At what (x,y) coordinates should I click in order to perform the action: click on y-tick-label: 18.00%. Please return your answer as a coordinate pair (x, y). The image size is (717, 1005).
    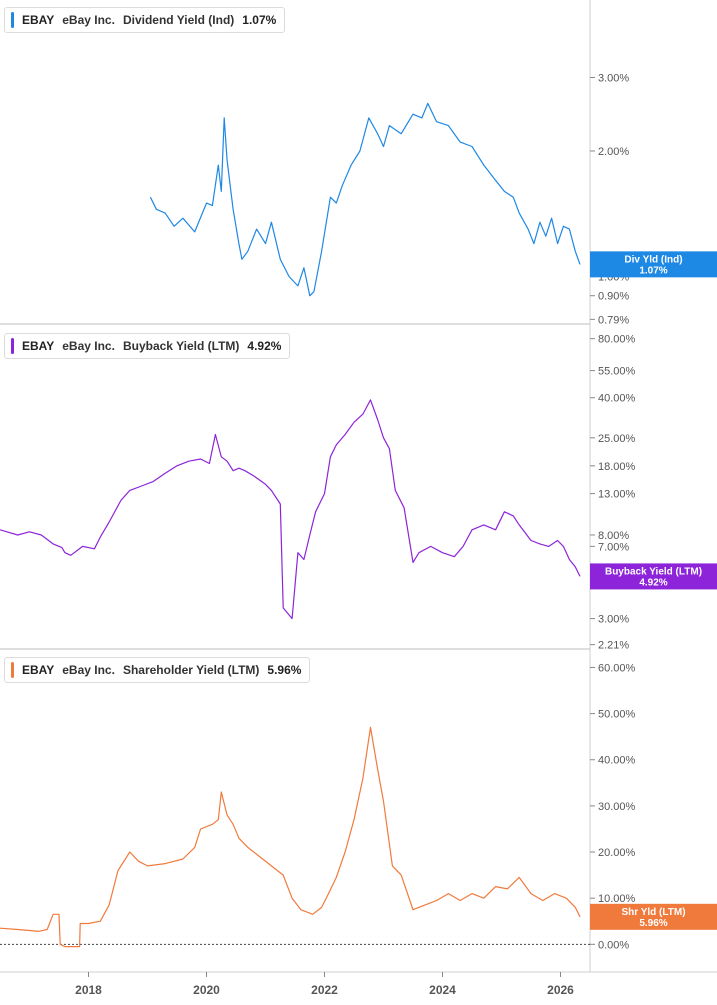
    Looking at the image, I should click on (617, 467).